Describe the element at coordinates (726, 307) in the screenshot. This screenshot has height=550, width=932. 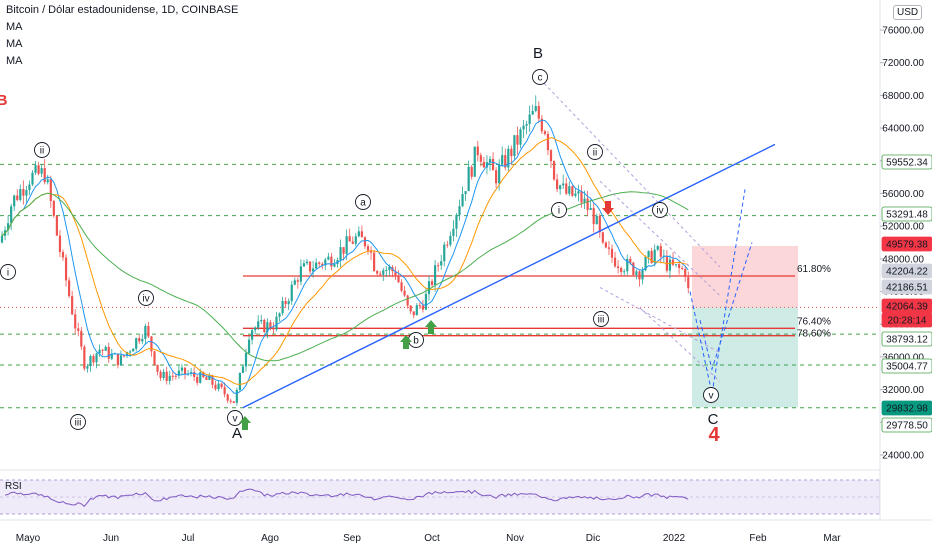
I see `alt-projection-path` at that location.